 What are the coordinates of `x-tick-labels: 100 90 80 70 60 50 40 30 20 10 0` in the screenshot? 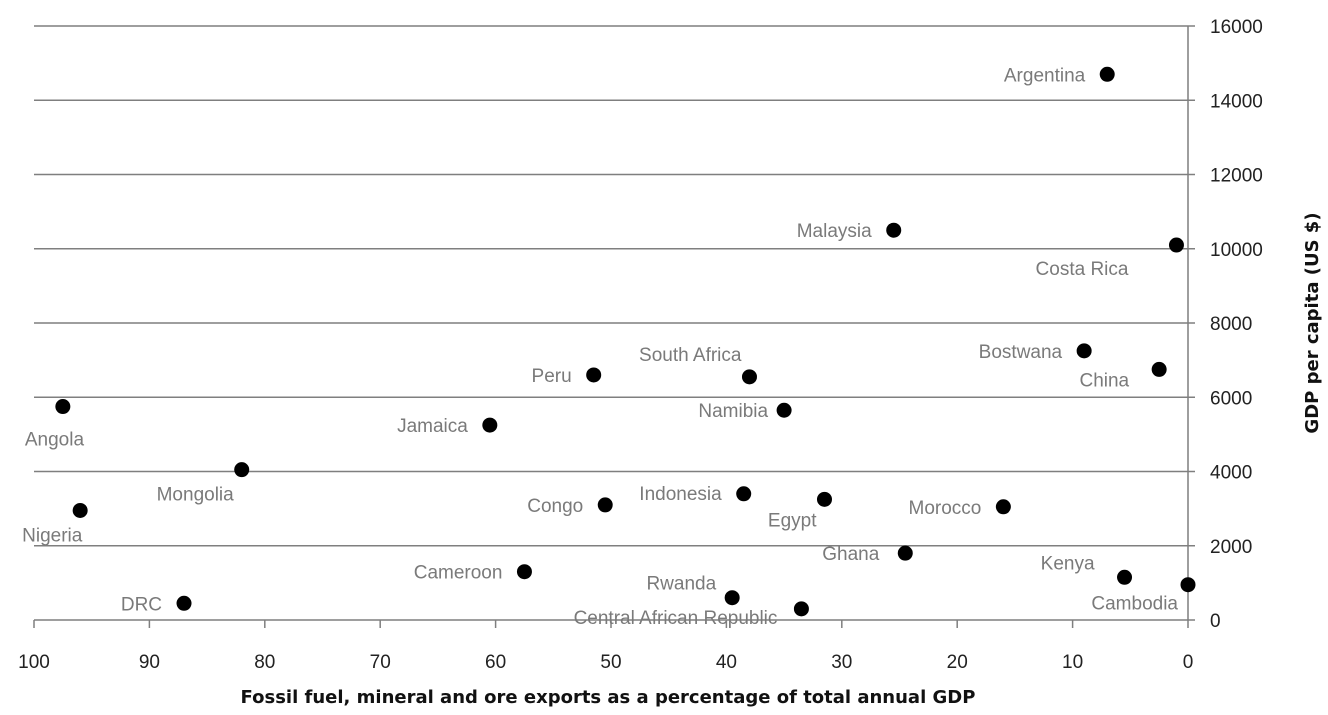 It's located at (605, 662).